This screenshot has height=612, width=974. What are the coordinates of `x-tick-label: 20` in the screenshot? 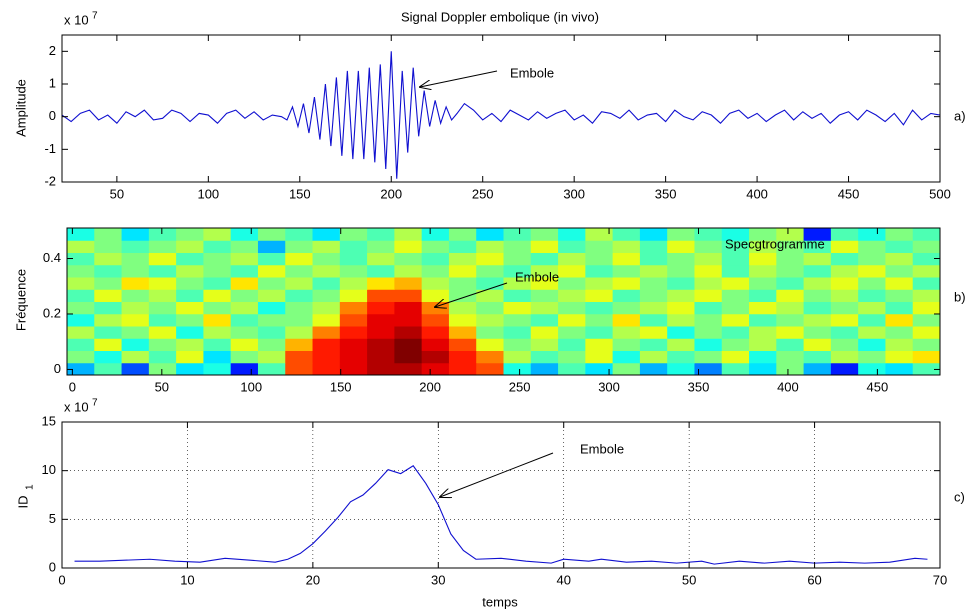 It's located at (313, 579).